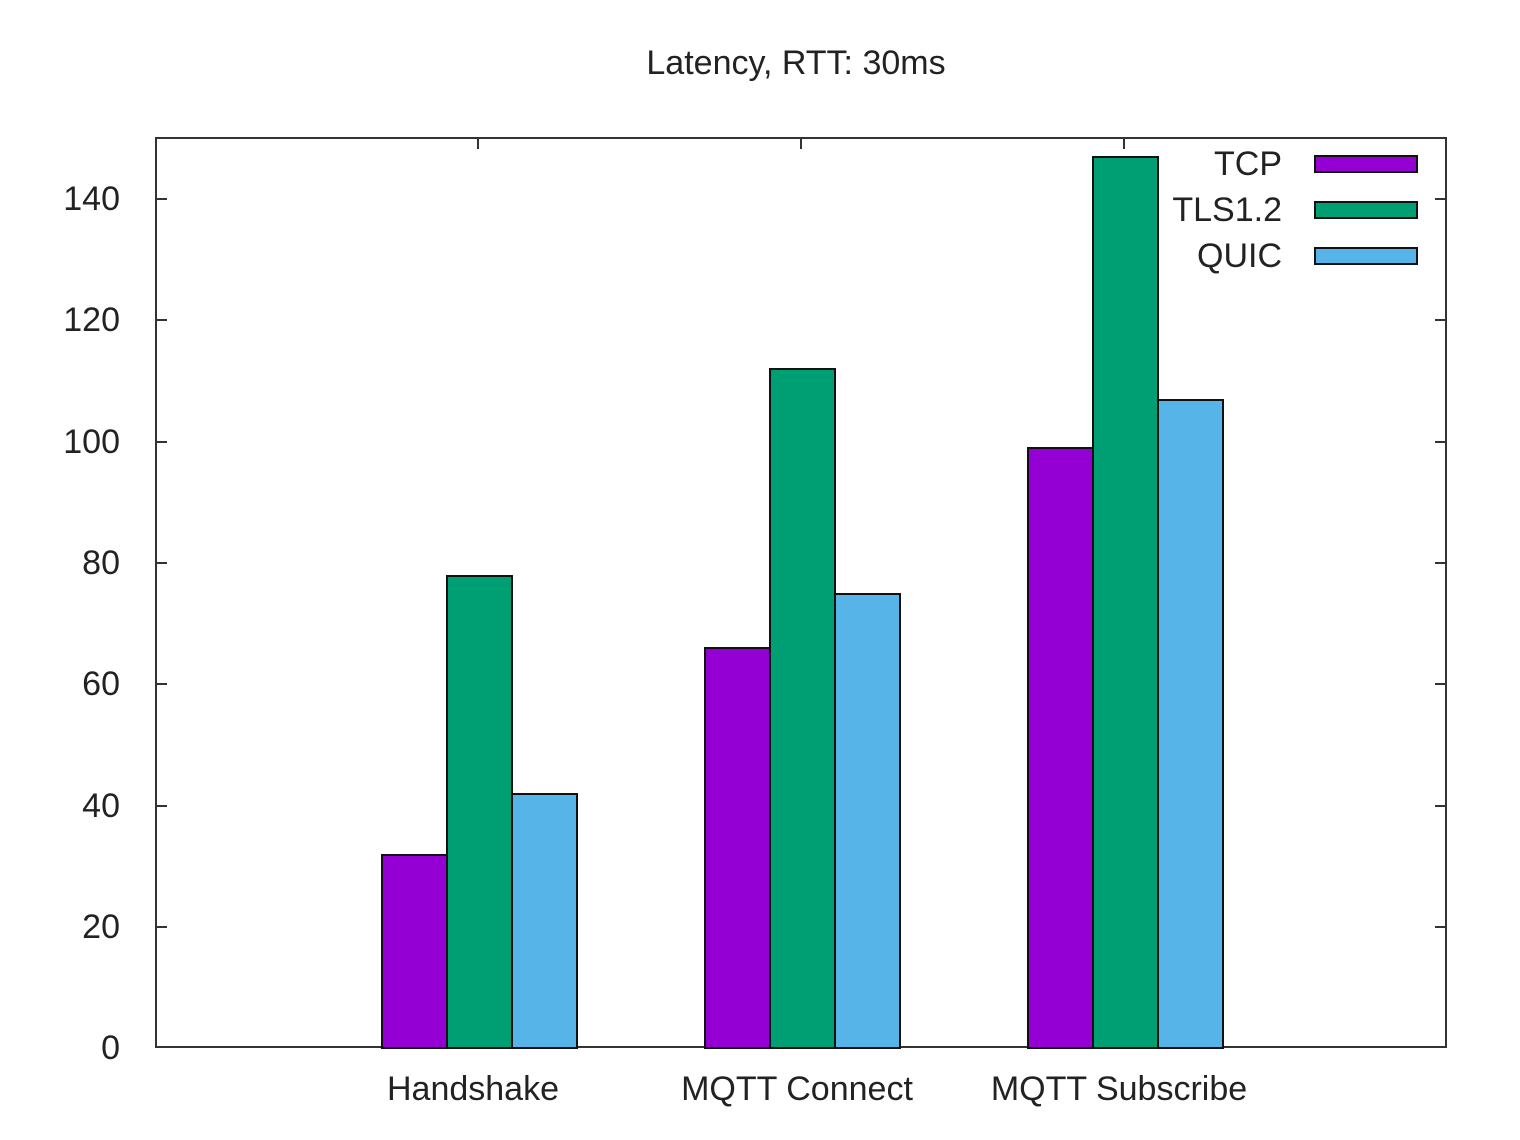 Image resolution: width=1520 pixels, height=1140 pixels. I want to click on y-tick-label: 0, so click(110, 1048).